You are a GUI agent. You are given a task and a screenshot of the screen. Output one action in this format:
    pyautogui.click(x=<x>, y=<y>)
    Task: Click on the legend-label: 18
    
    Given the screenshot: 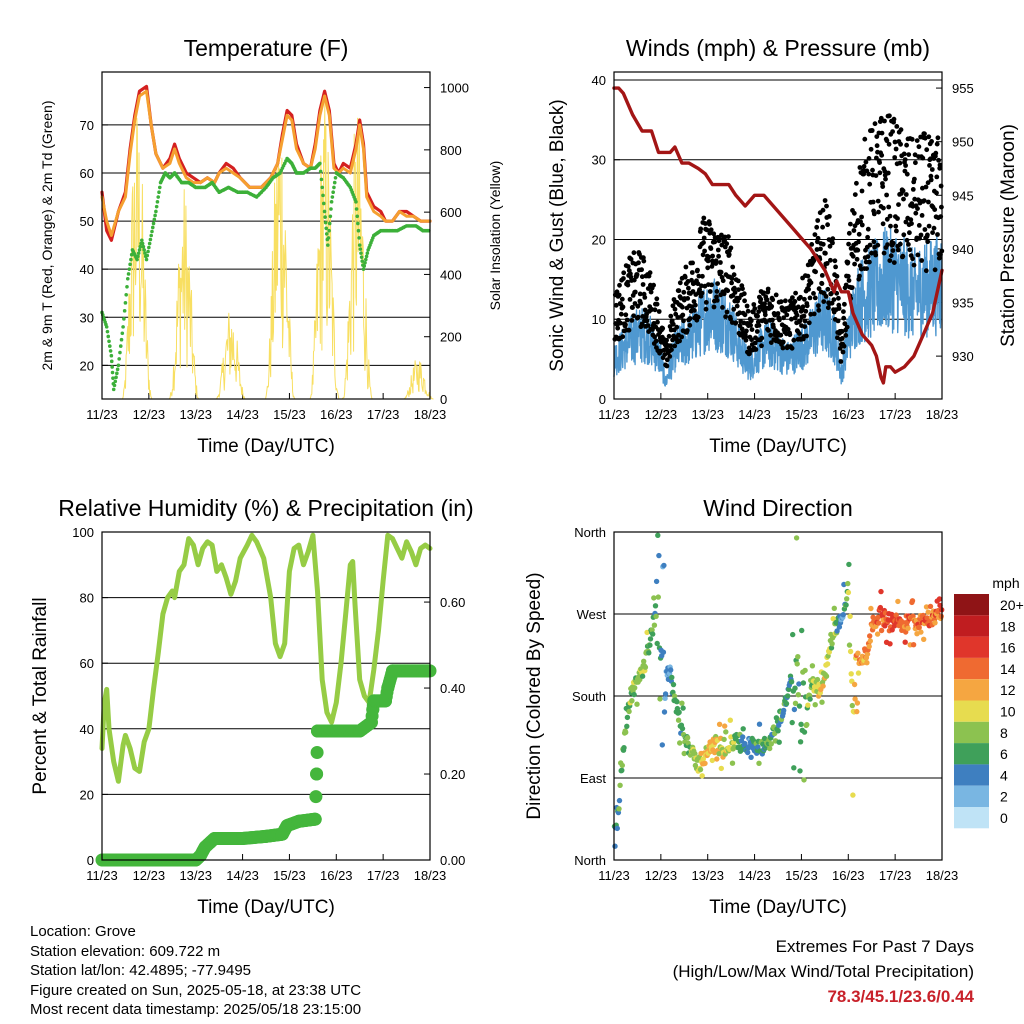 What is the action you would take?
    pyautogui.click(x=1008, y=626)
    